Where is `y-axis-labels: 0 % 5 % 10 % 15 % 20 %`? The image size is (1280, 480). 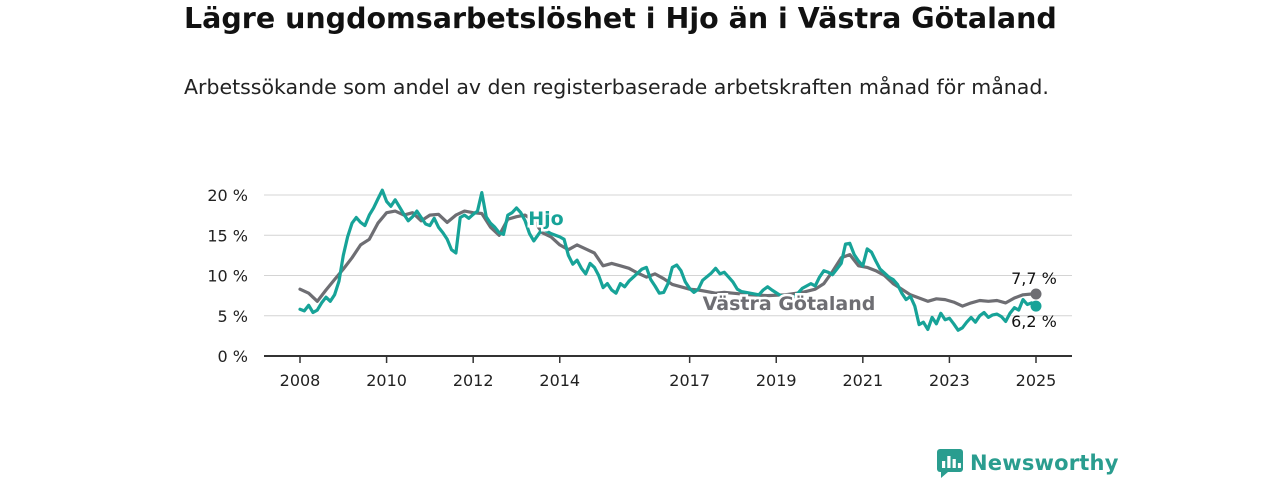
y-axis-labels: 0 % 5 % 10 % 15 % 20 % is located at coordinates (227, 276).